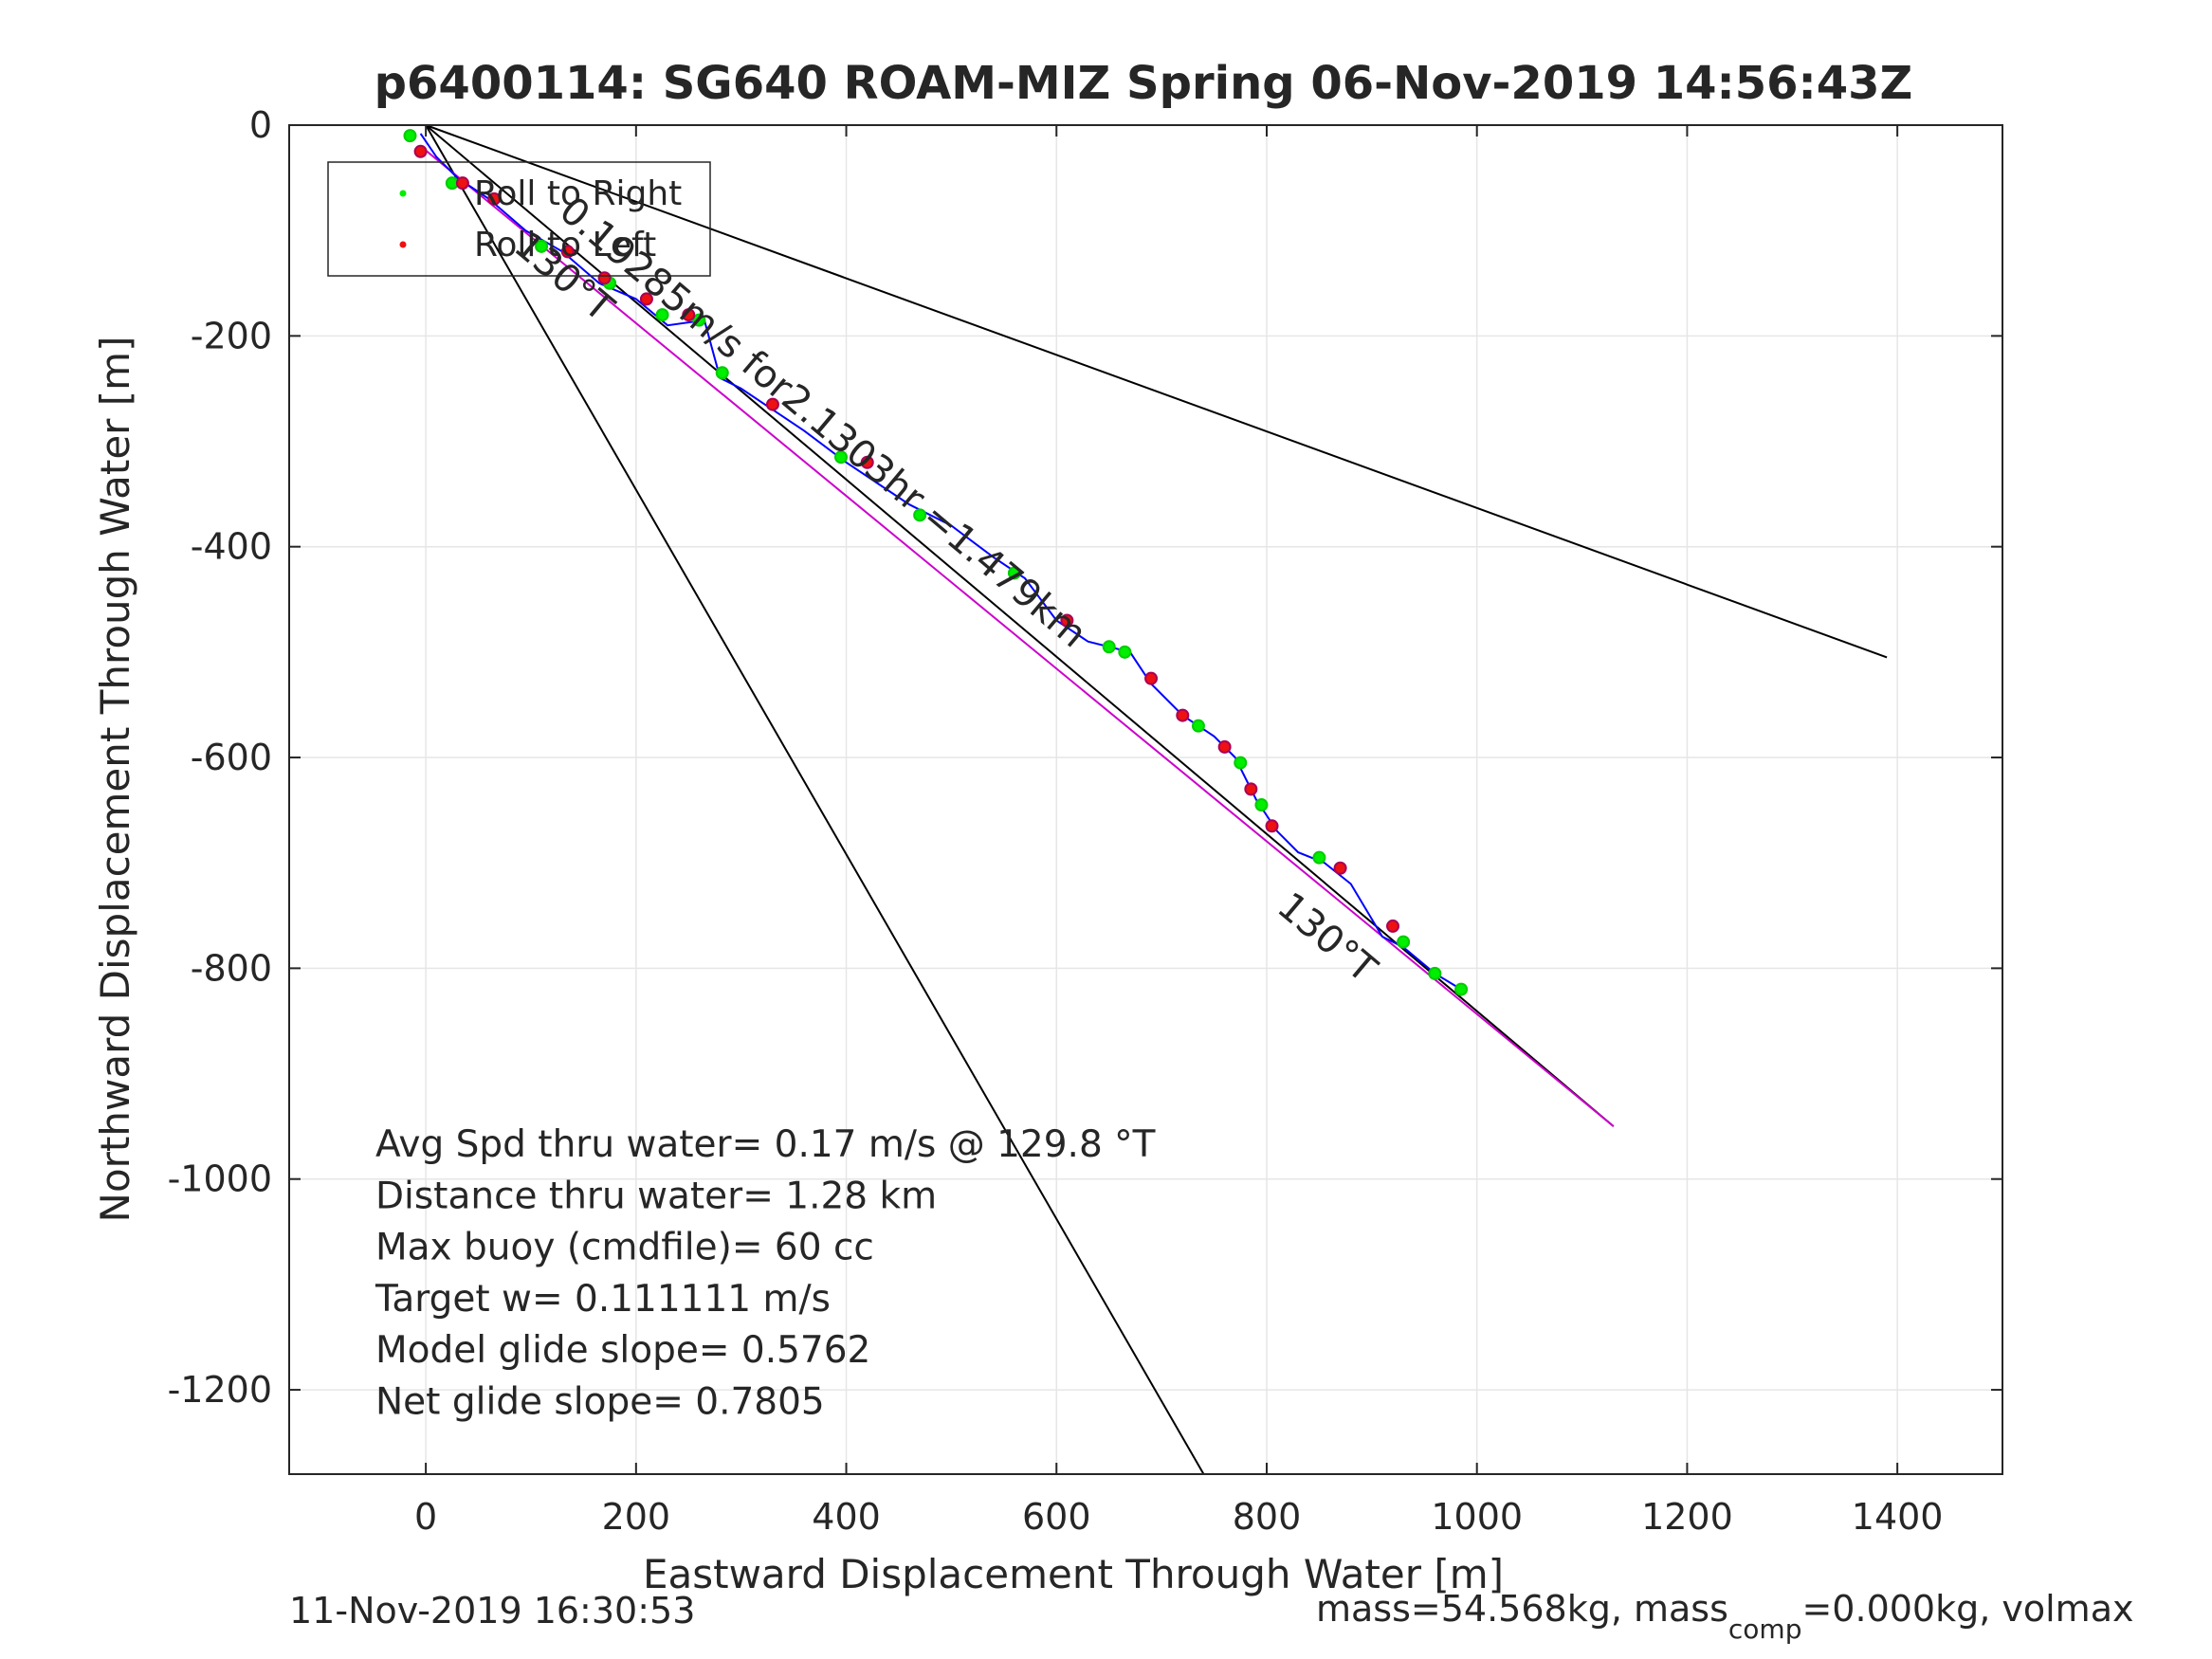  What do you see at coordinates (231, 335) in the screenshot?
I see `y-tick-label: -200` at bounding box center [231, 335].